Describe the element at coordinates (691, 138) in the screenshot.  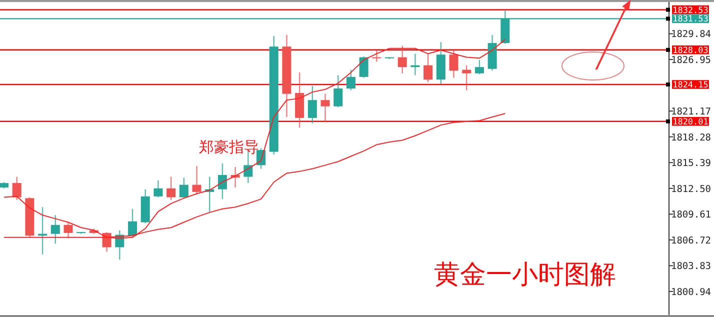
I see `y-tick-label: 1818.28` at that location.